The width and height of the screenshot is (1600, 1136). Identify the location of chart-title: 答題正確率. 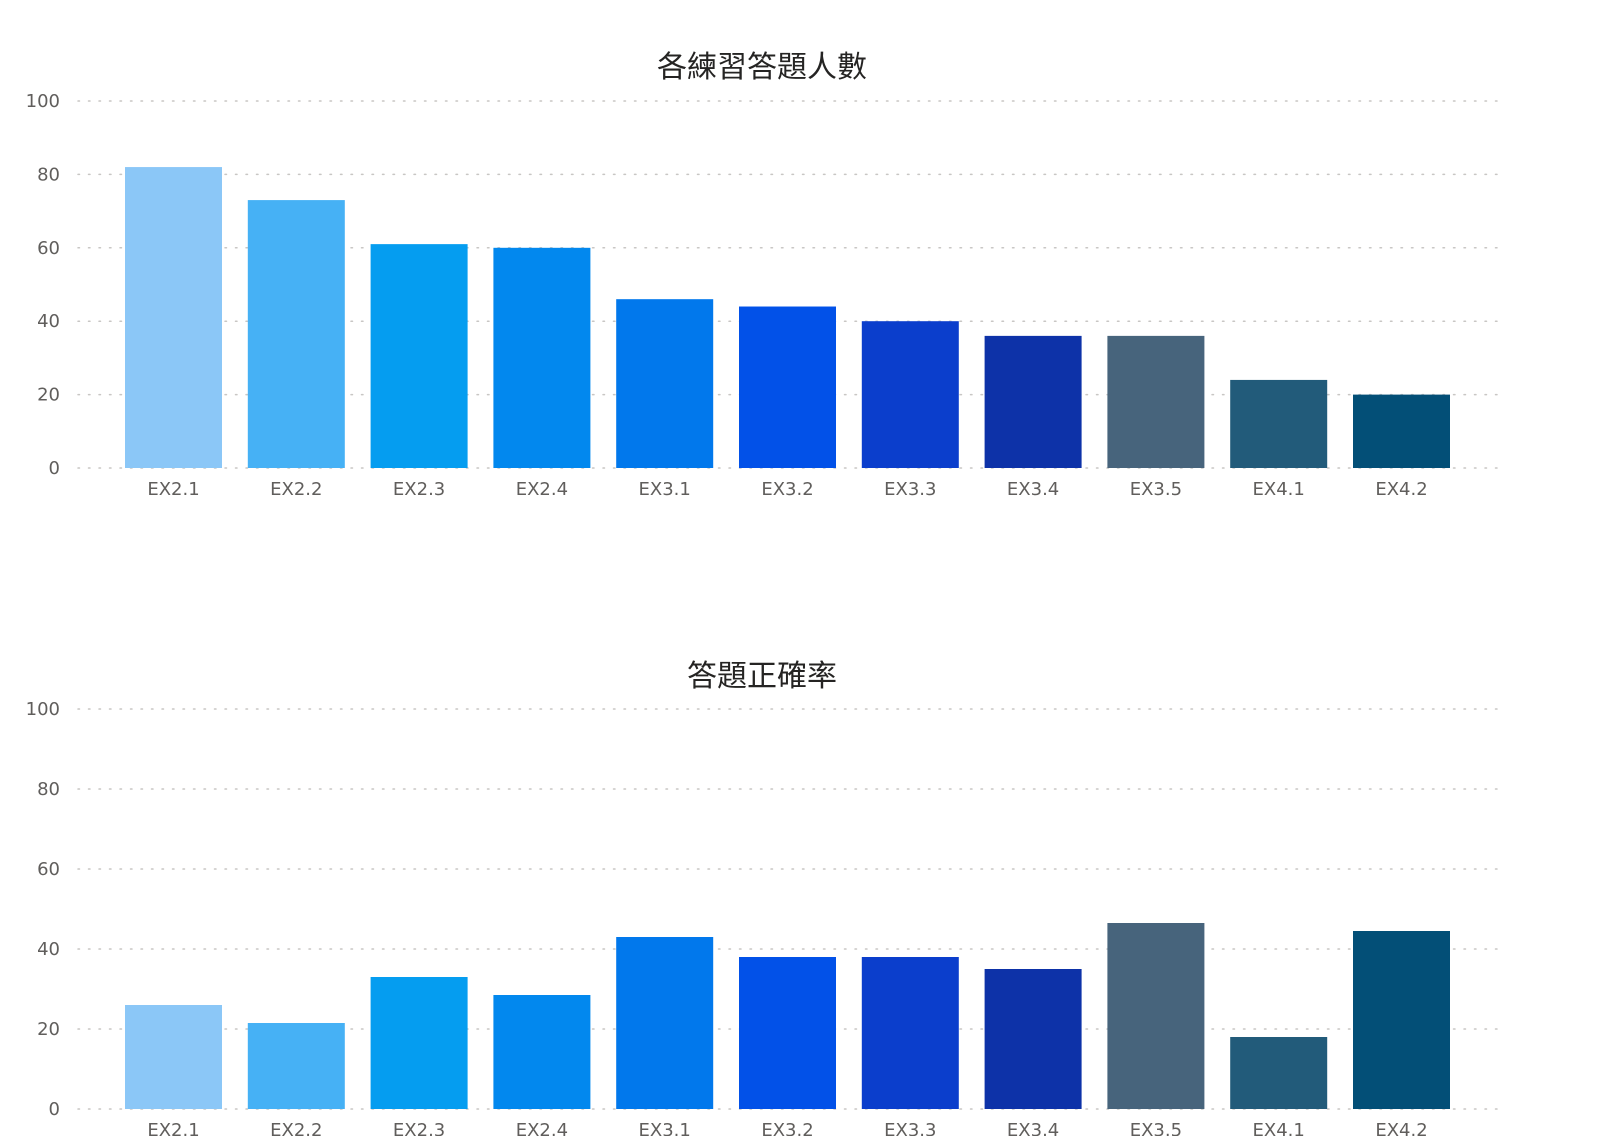
(762, 676).